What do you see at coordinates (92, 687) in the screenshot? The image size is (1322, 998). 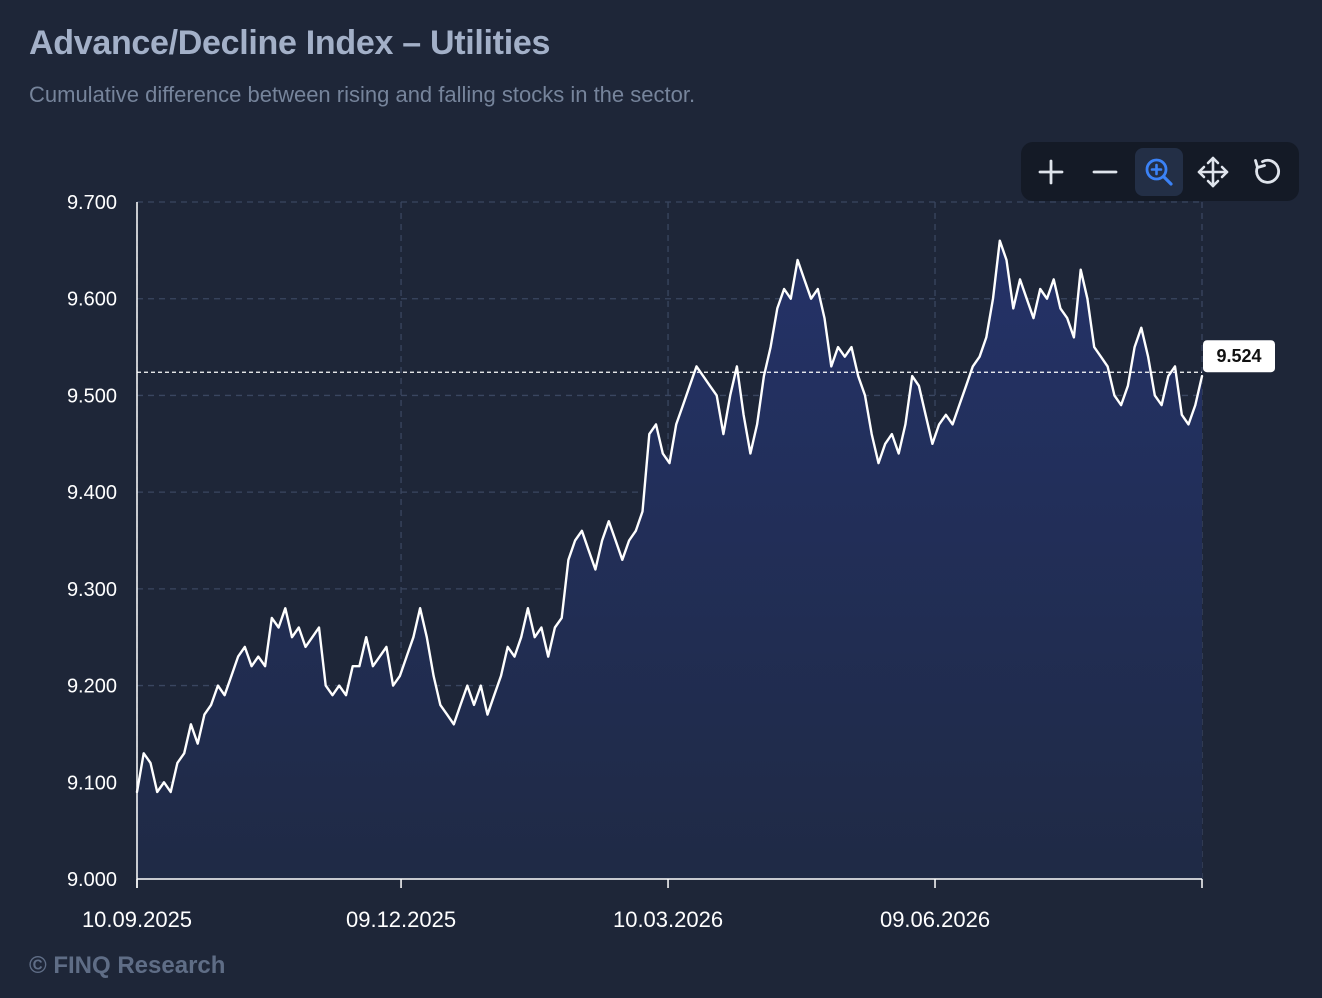 I see `y-tick-label: 9.200` at bounding box center [92, 687].